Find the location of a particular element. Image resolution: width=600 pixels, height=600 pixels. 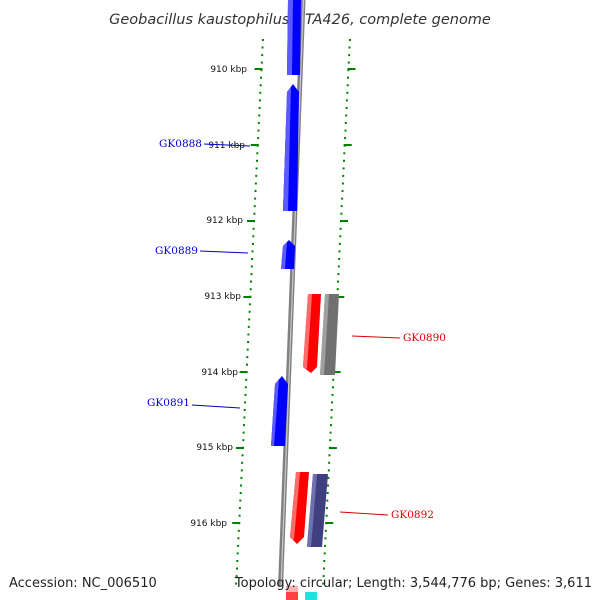

gene-label: GK0890 is located at coordinates (424, 338).